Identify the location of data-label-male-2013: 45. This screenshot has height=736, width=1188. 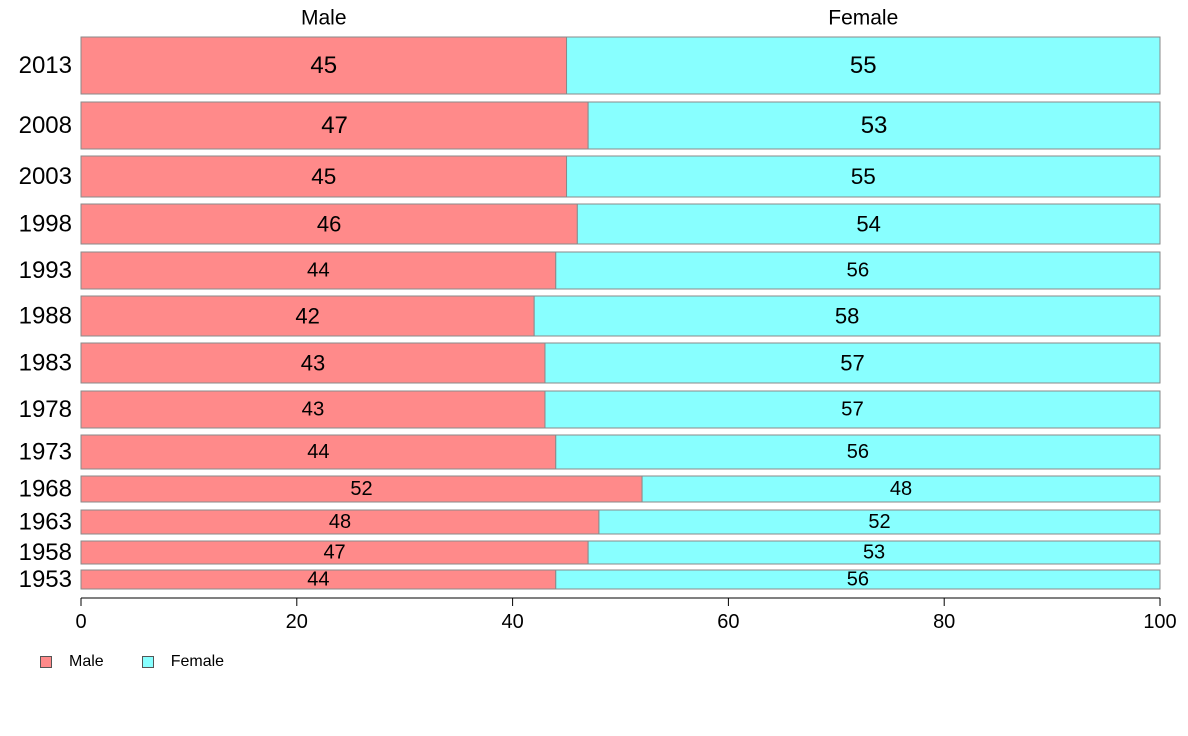
(323, 65).